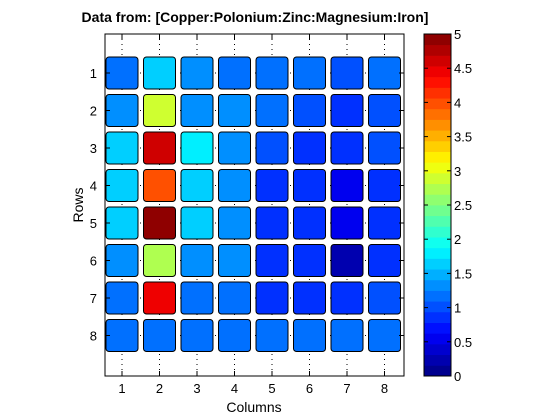  Describe the element at coordinates (93, 261) in the screenshot. I see `y-tick-label: 6` at that location.